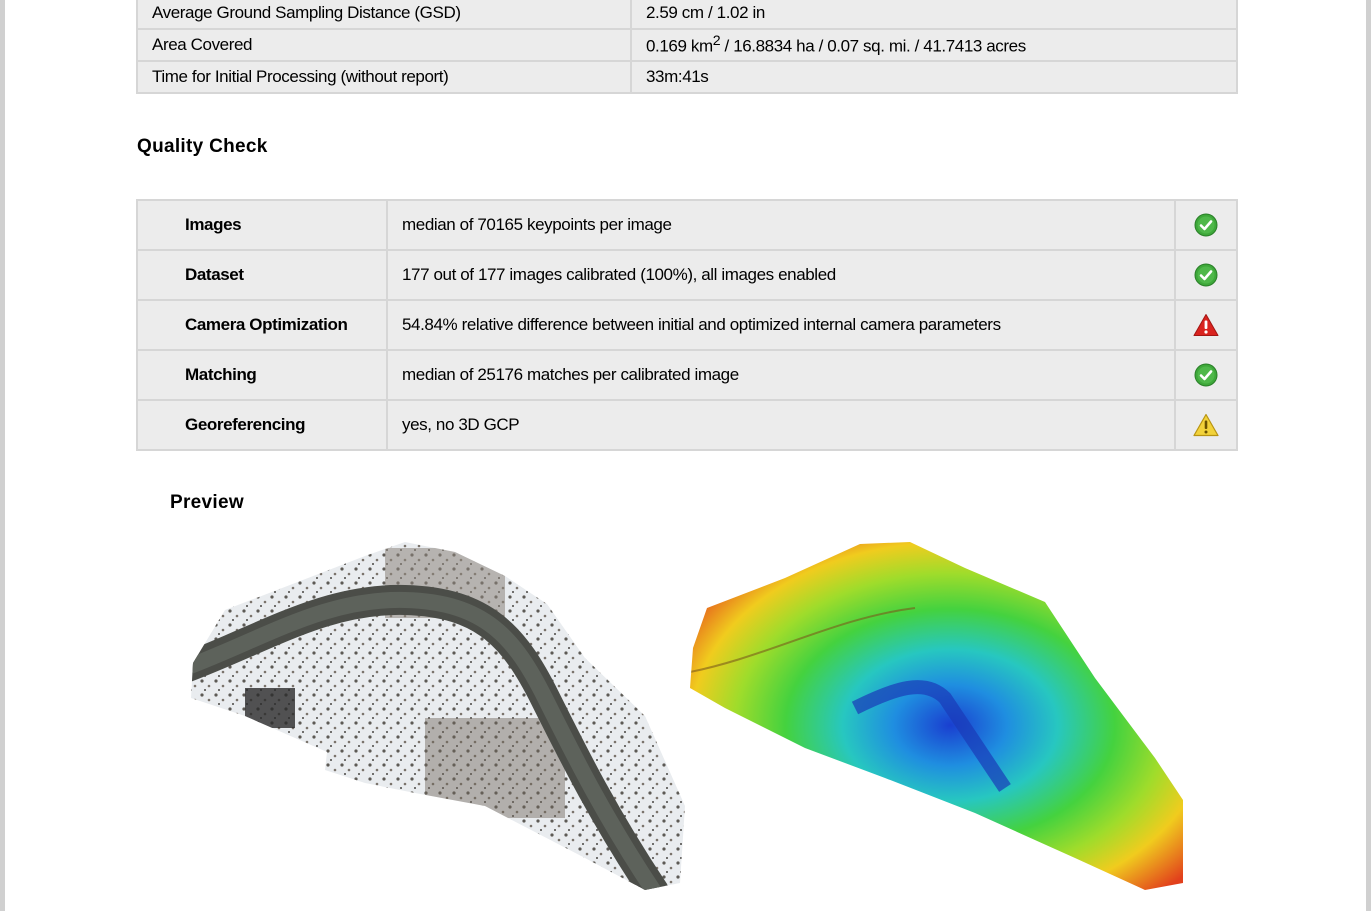 The height and width of the screenshot is (911, 1371). Describe the element at coordinates (384, 15) in the screenshot. I see `summary-key: Average Ground Sampling Distance (GSD)` at that location.